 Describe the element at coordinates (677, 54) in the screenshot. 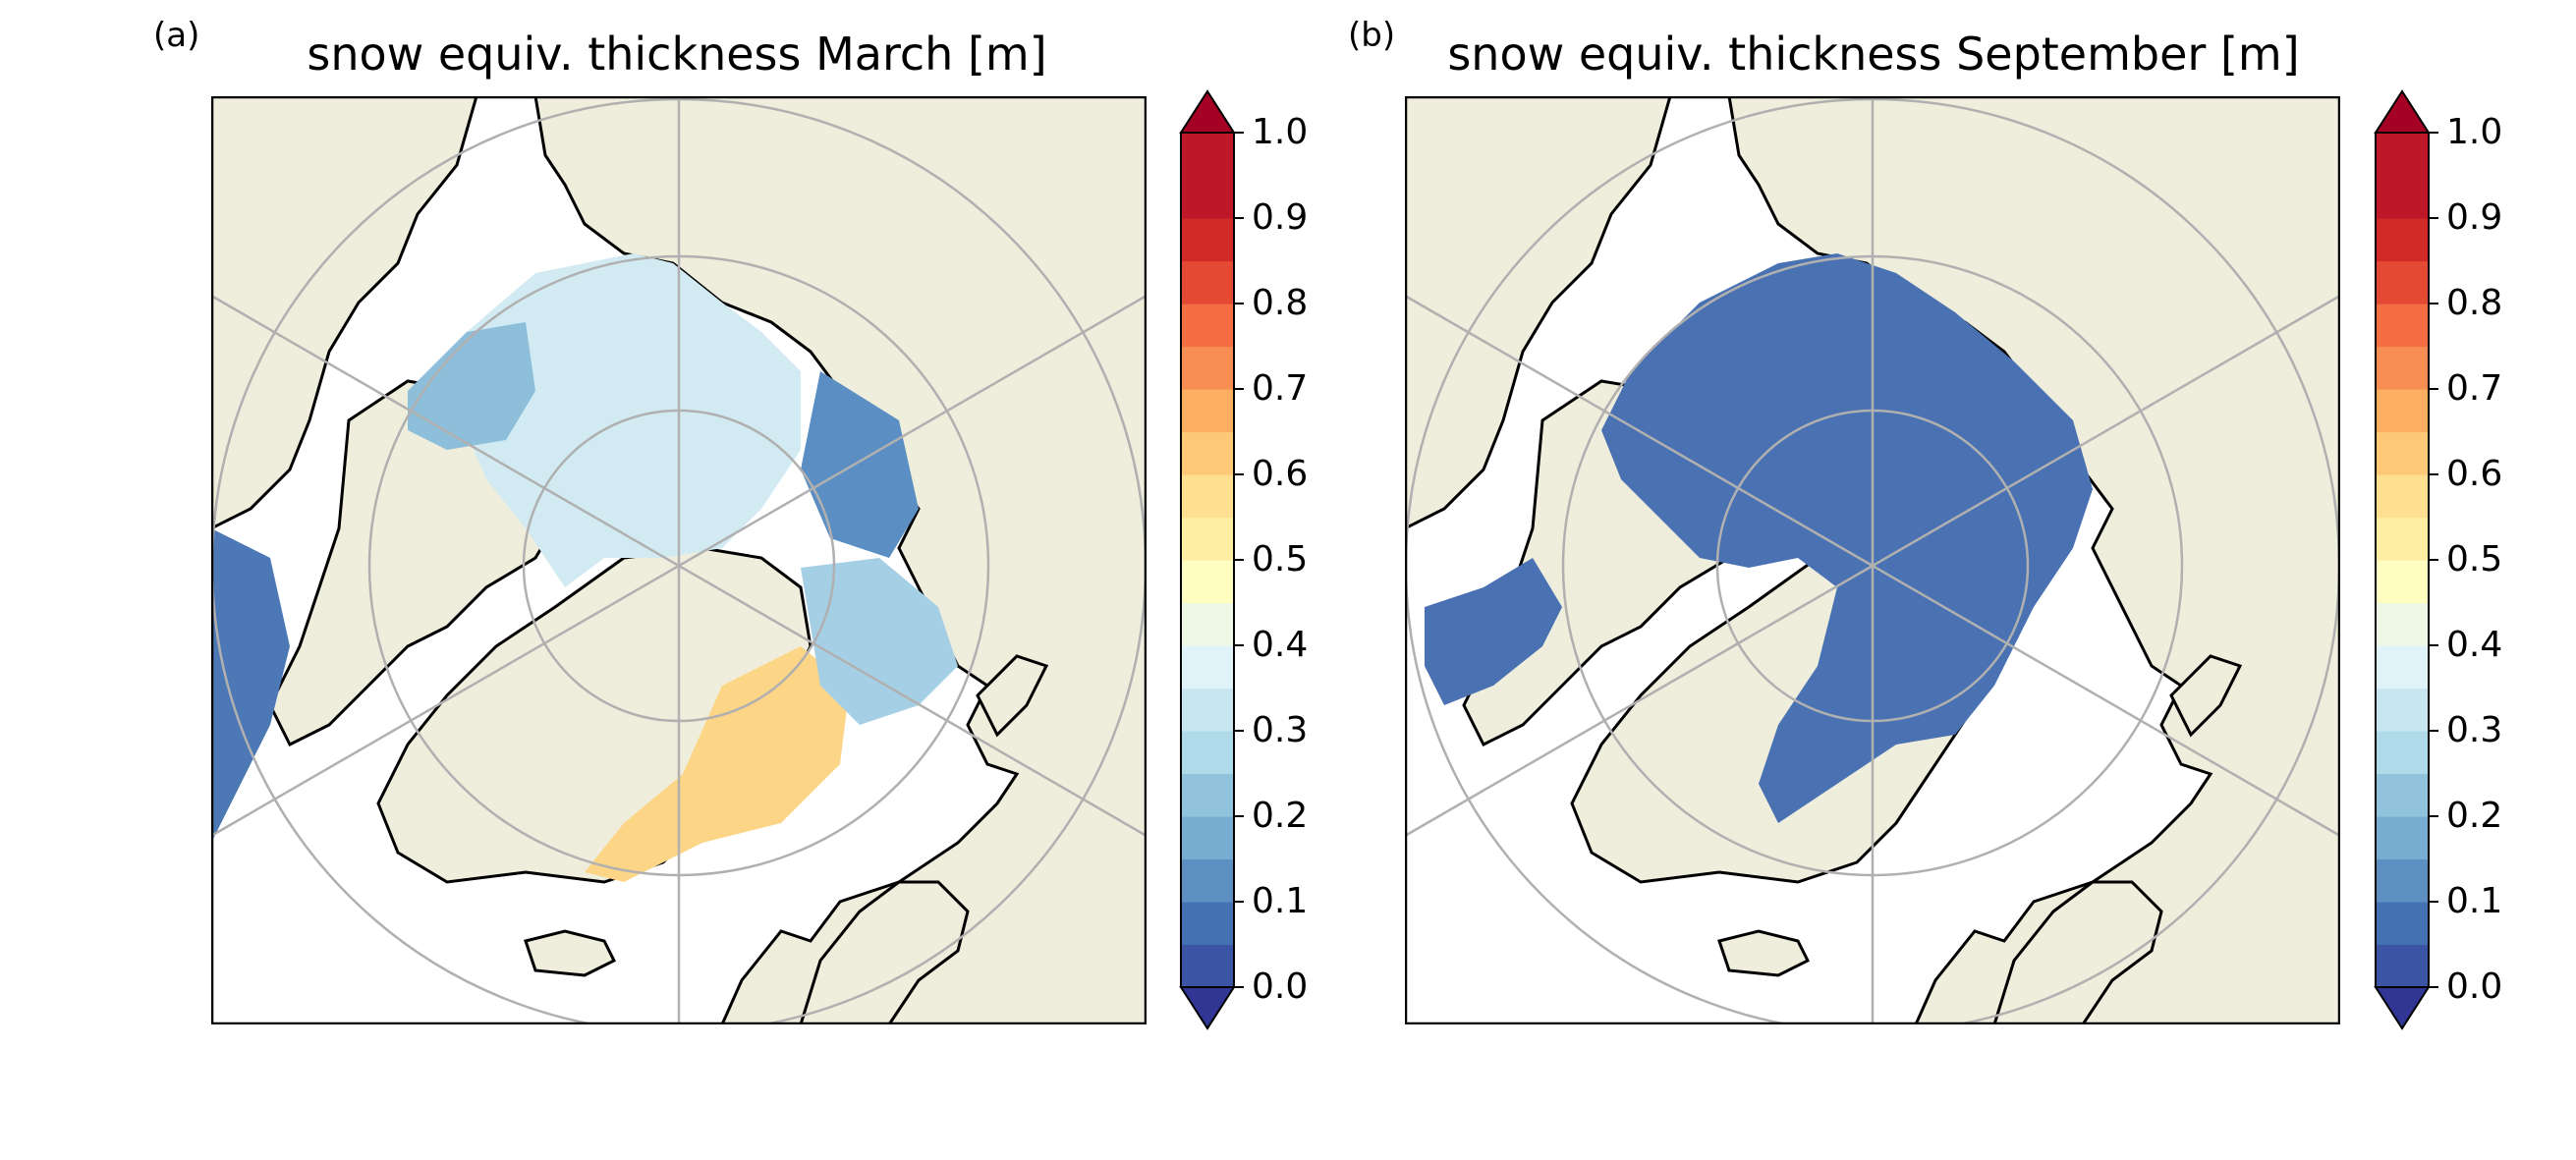

I see `panel-a-title: snow equiv. thickness March [m]` at that location.